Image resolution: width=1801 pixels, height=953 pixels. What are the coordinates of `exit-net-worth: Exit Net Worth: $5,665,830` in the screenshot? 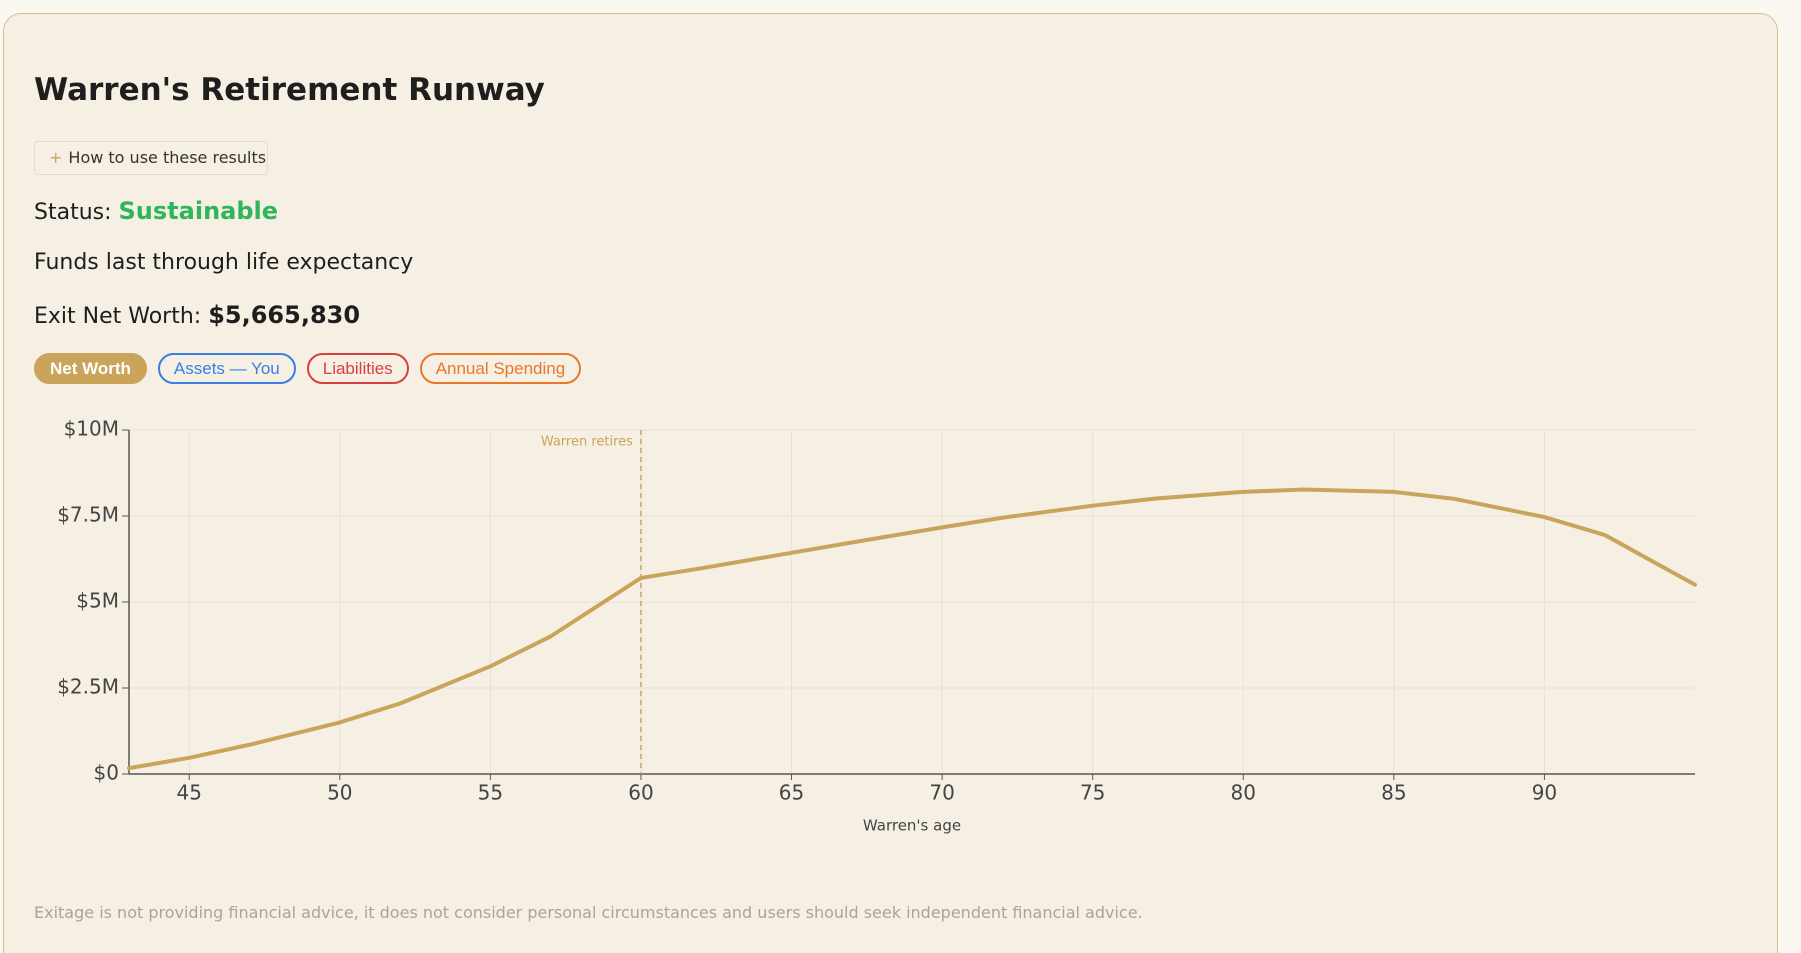 It's located at (197, 315).